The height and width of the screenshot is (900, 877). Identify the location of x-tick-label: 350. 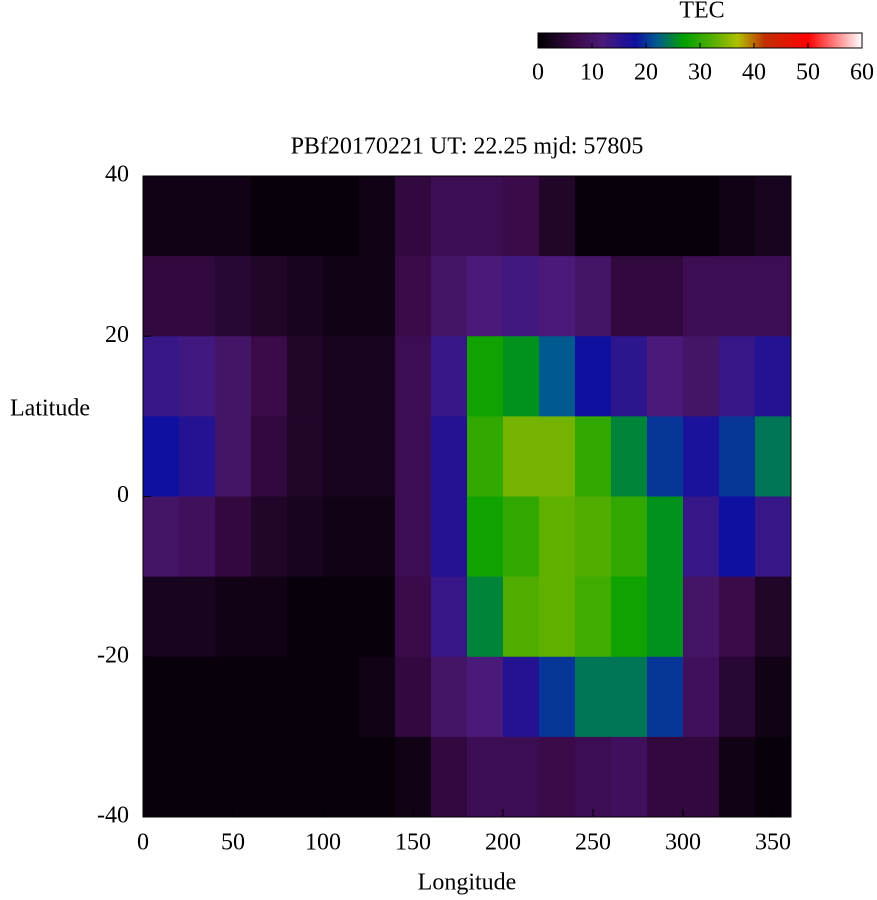
(773, 843).